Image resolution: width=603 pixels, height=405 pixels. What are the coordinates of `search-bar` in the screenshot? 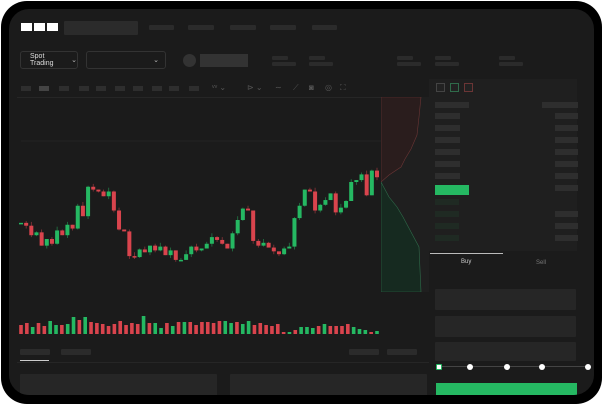 It's located at (101, 28).